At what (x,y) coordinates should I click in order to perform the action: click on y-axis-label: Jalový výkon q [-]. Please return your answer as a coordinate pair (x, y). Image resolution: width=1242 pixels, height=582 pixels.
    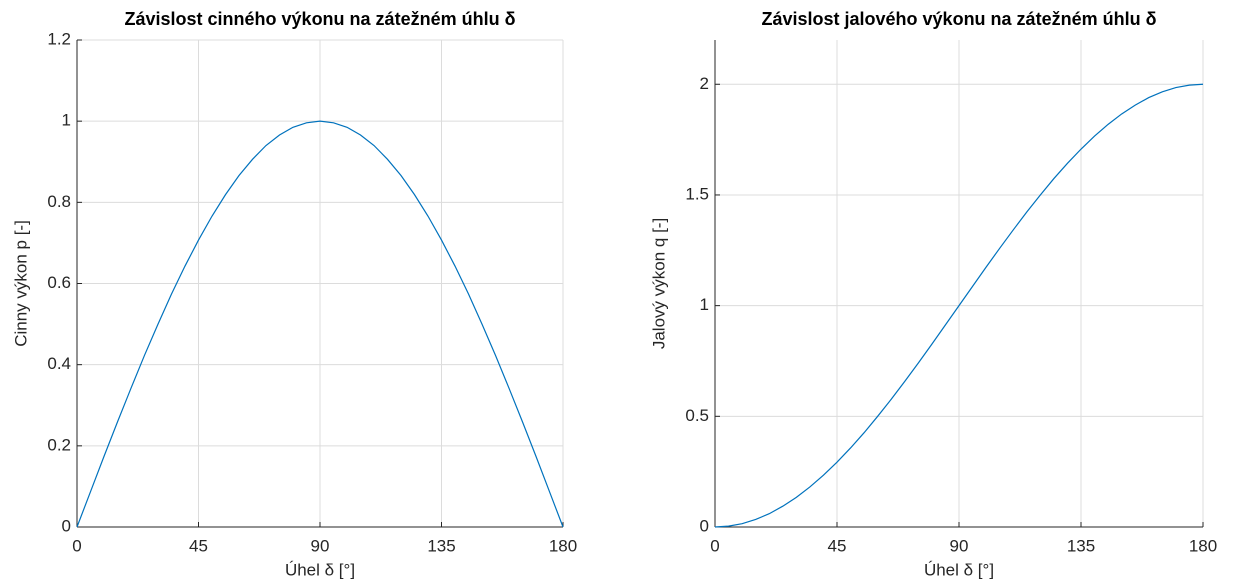
    Looking at the image, I should click on (658, 283).